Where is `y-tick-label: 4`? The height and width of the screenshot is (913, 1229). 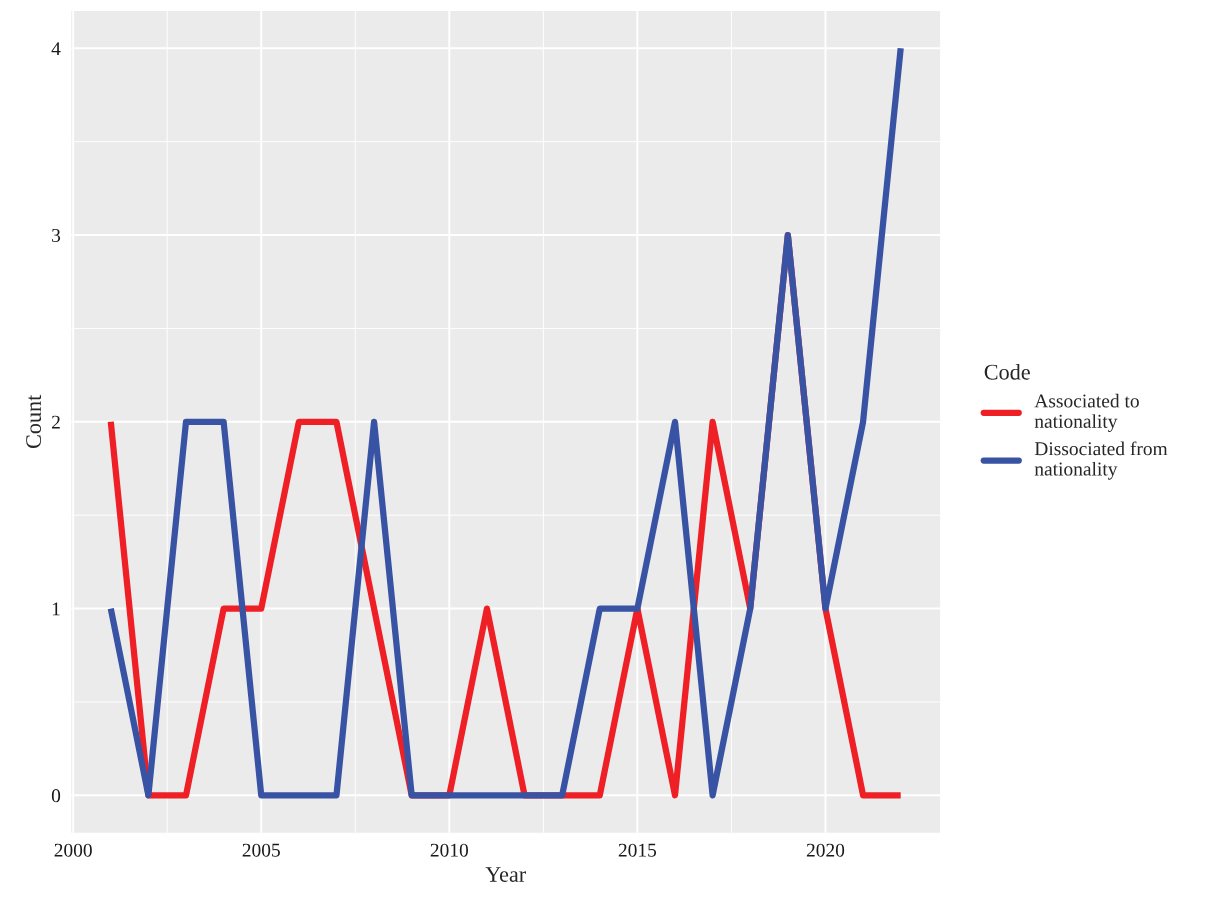 y-tick-label: 4 is located at coordinates (56, 49).